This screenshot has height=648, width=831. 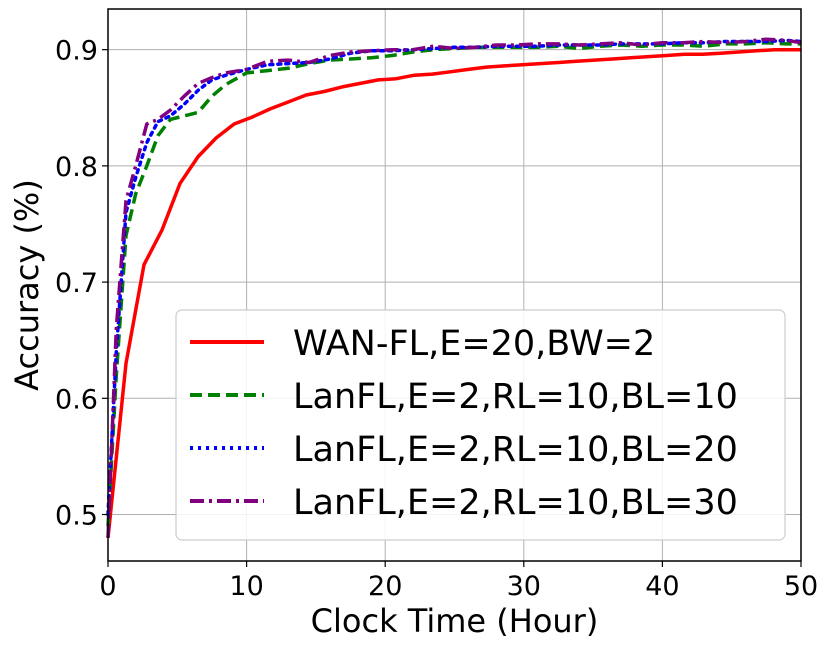 I want to click on legend-entry-label: LanFL,E=2,RL=10,BL=30, so click(x=515, y=503).